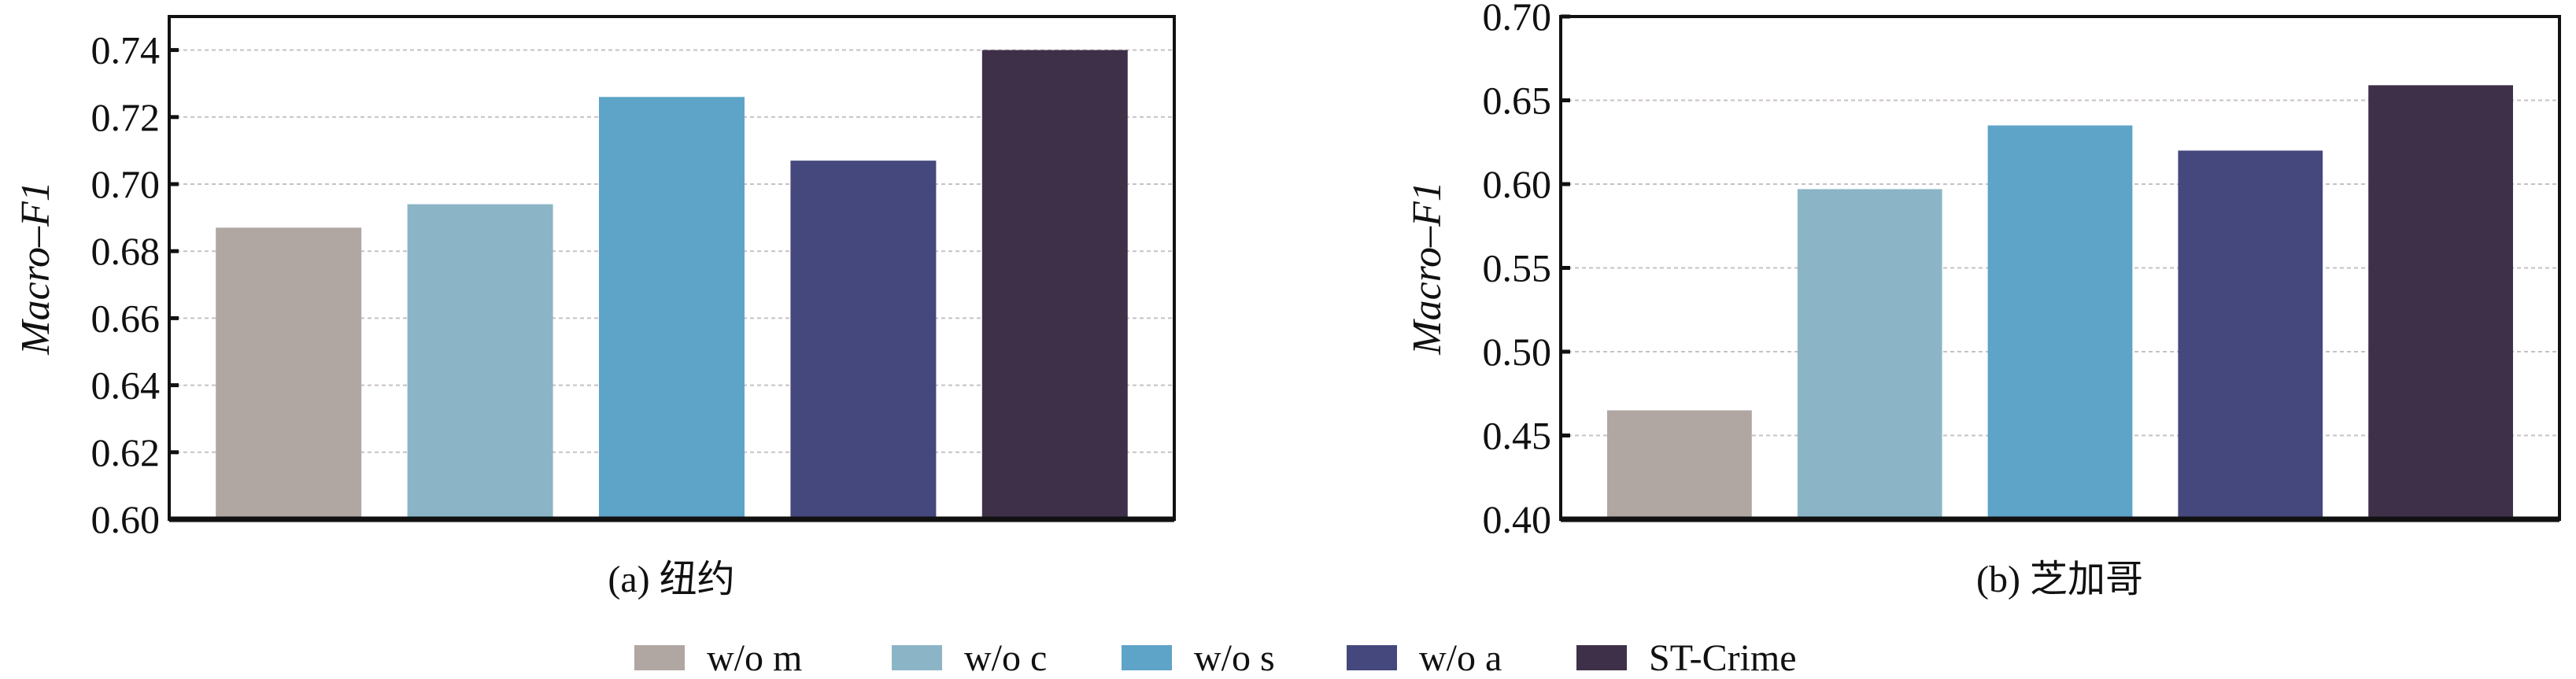  Describe the element at coordinates (1517, 519) in the screenshot. I see `y-tick-label: 0.40` at that location.